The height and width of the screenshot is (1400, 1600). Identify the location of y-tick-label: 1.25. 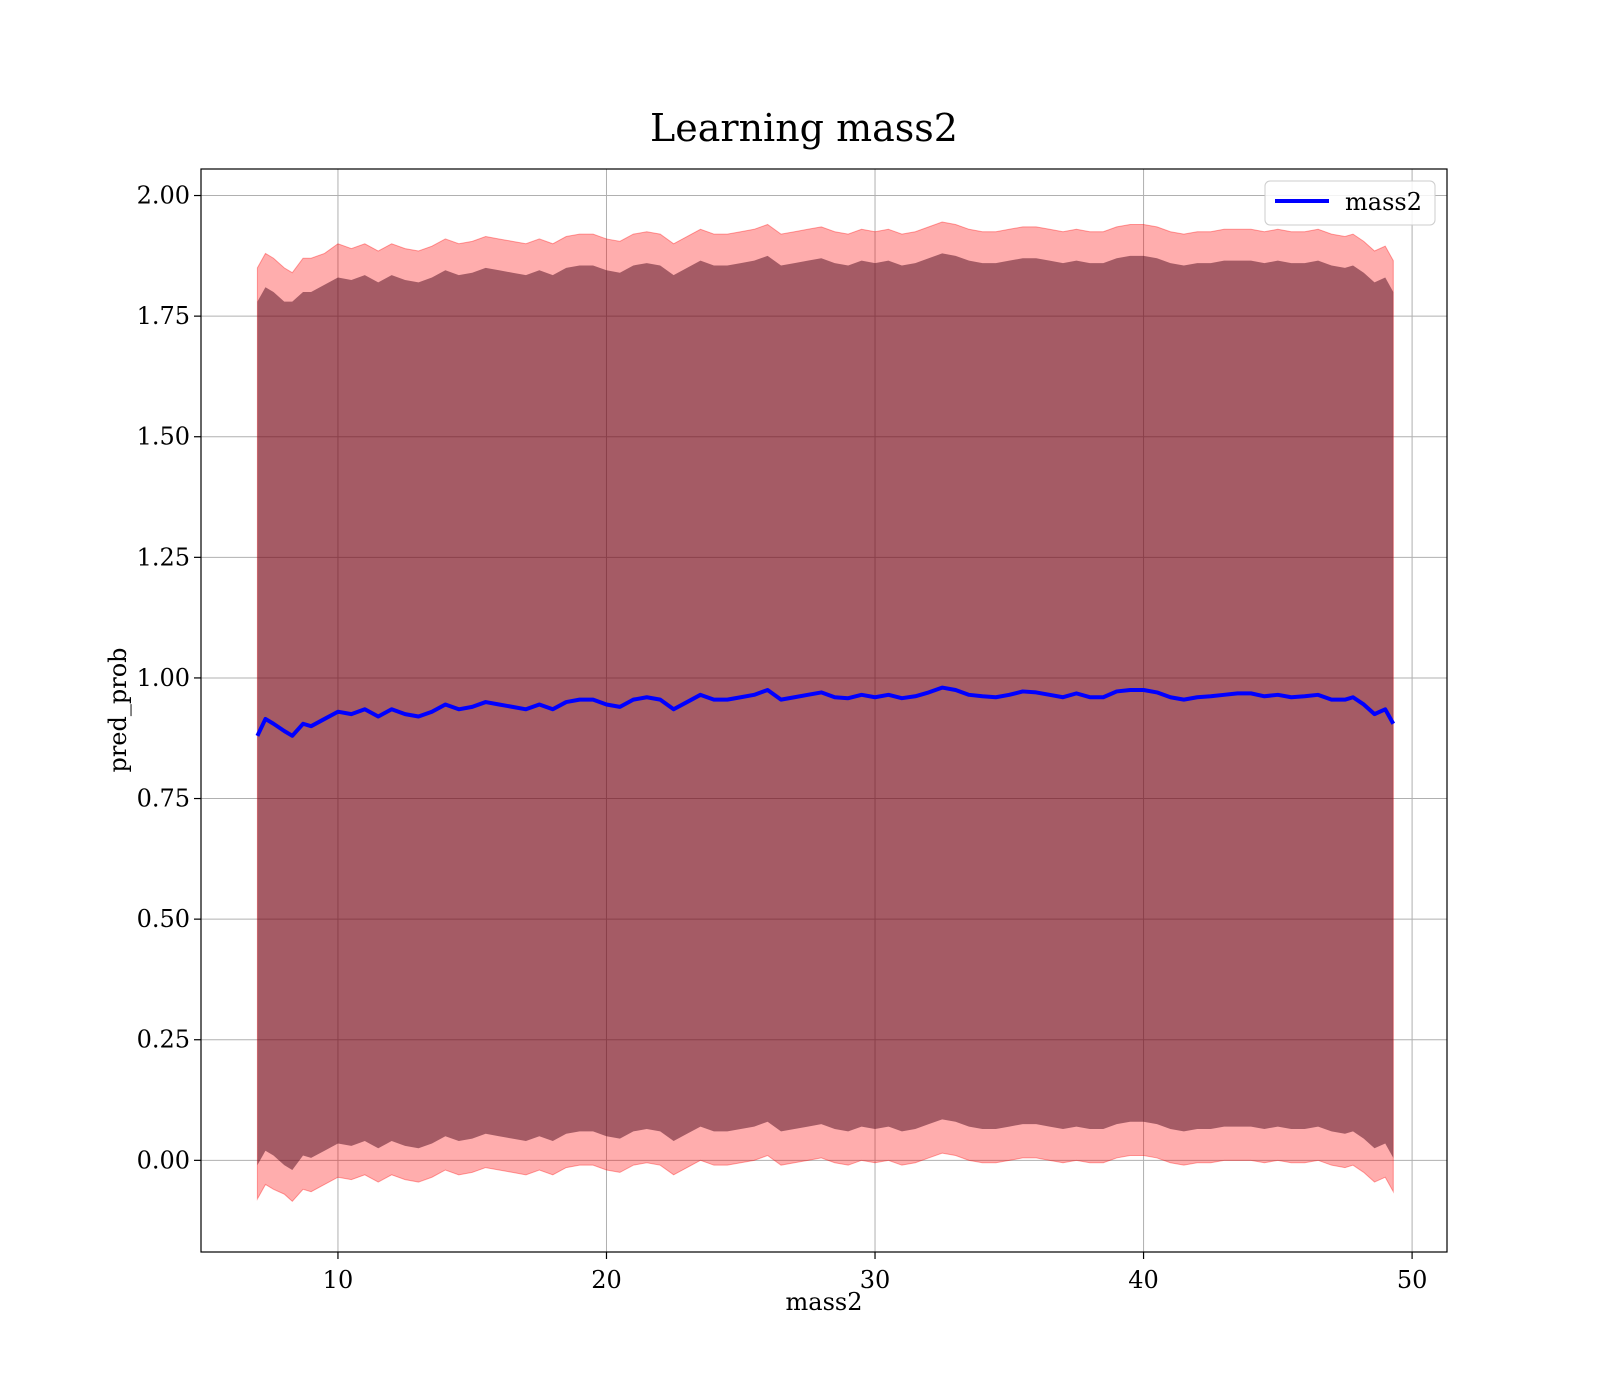
(163, 557).